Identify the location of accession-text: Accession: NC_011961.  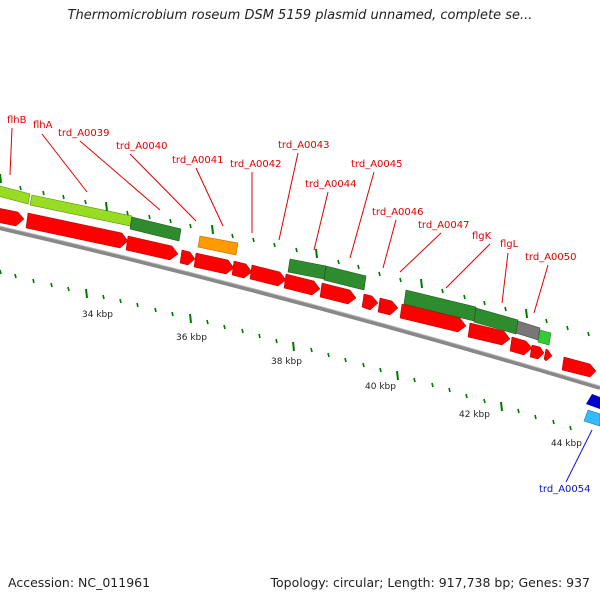
(79, 582).